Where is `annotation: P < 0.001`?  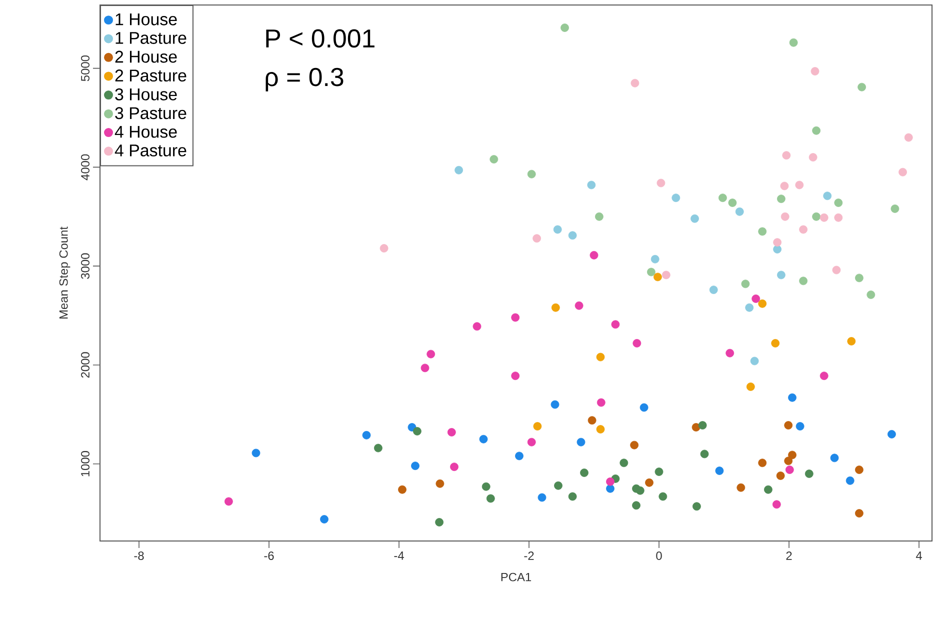 annotation: P < 0.001 is located at coordinates (320, 38).